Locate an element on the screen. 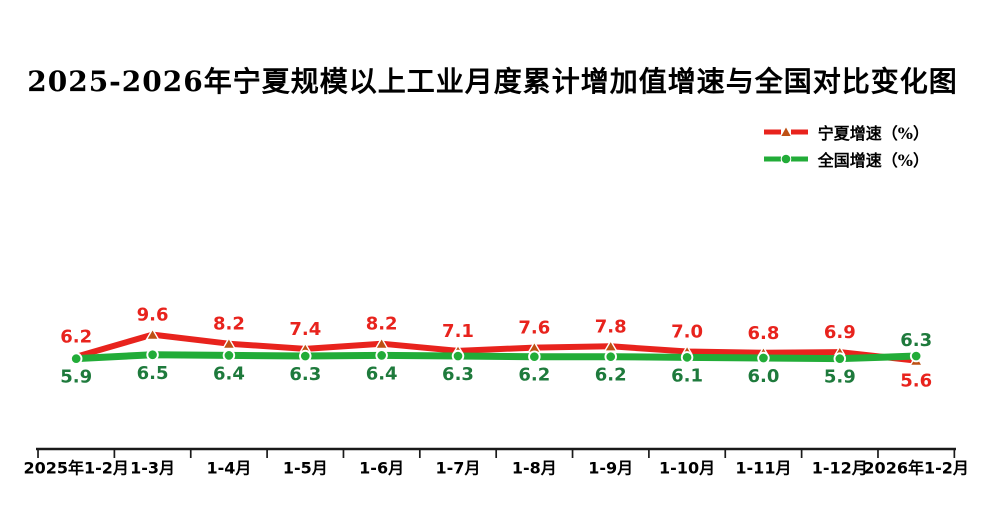 This screenshot has width=985, height=519. legend: 宁夏增速（%） 全国增速（%） is located at coordinates (846, 145).